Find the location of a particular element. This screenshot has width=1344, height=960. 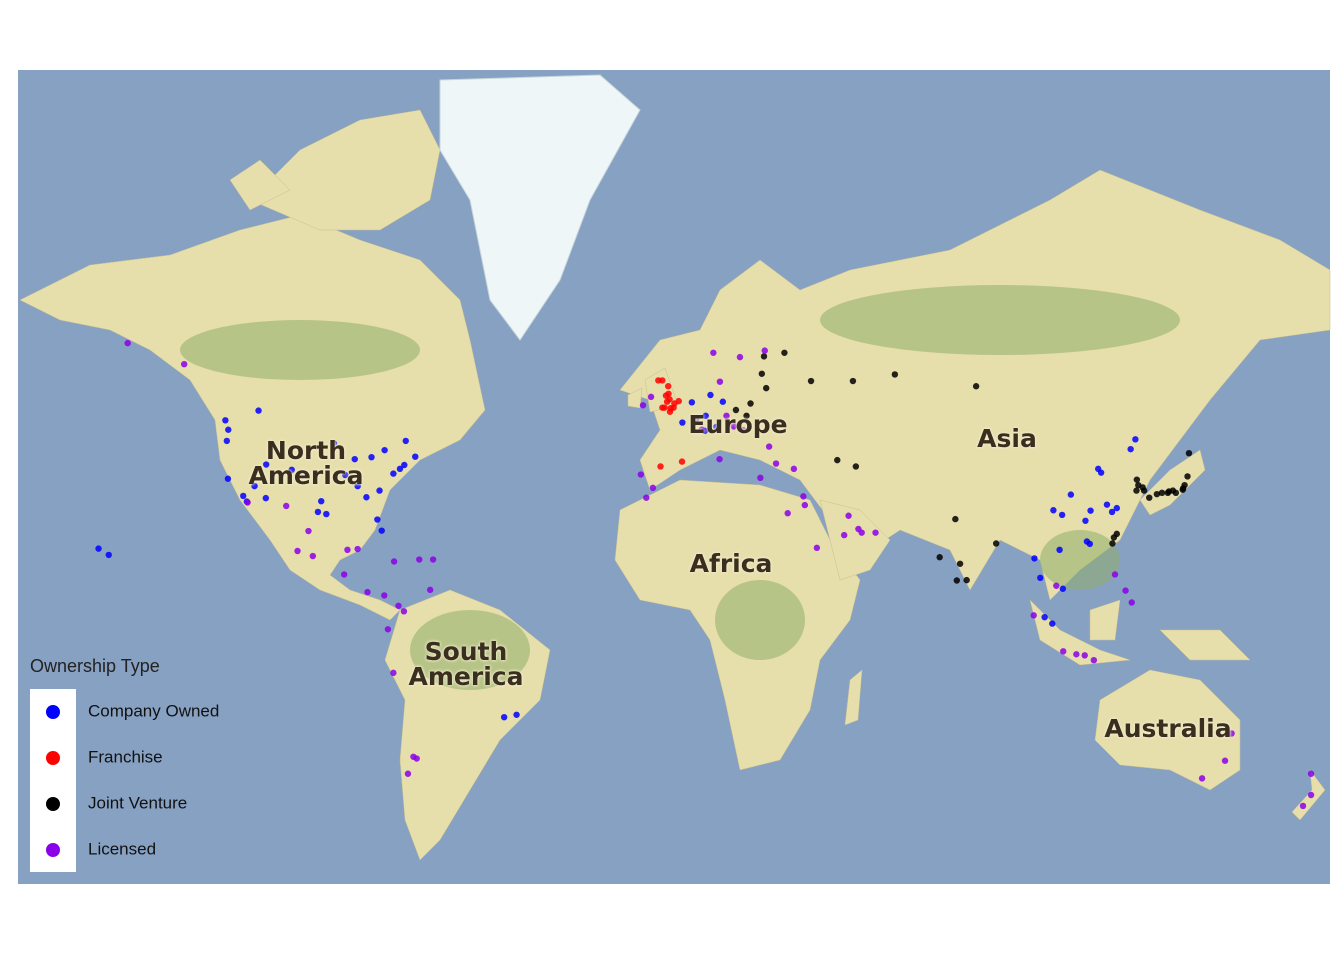

continent-label: Asia is located at coordinates (1007, 438).